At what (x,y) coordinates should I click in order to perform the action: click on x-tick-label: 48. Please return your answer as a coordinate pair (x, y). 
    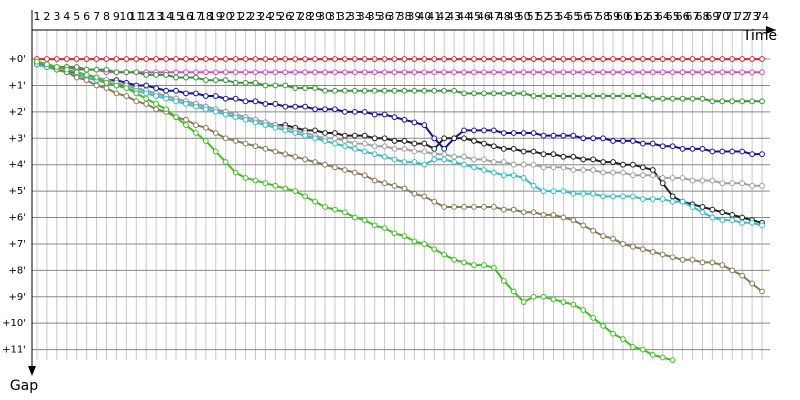
    Looking at the image, I should click on (504, 16).